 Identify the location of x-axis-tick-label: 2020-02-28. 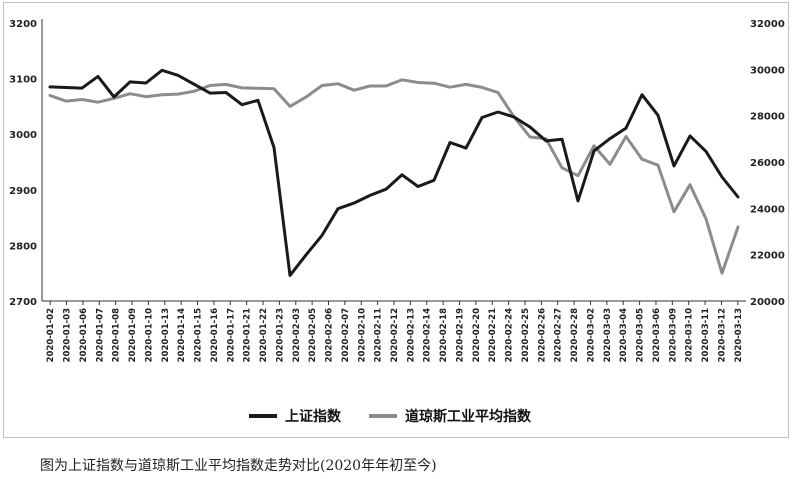
(575, 335).